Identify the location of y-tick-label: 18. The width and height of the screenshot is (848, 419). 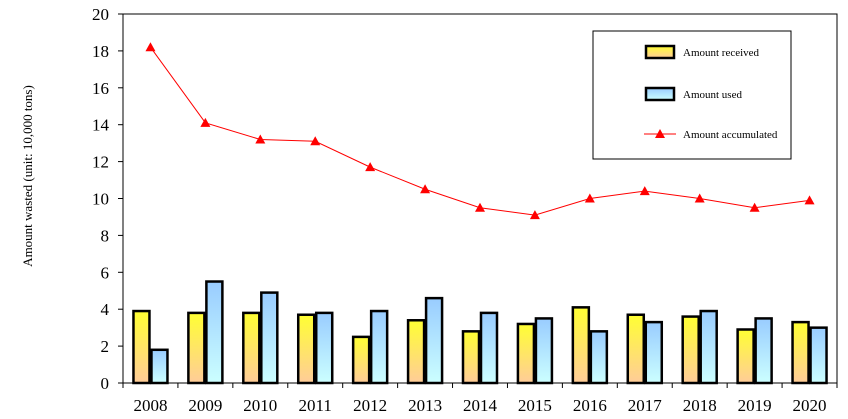
(100, 51).